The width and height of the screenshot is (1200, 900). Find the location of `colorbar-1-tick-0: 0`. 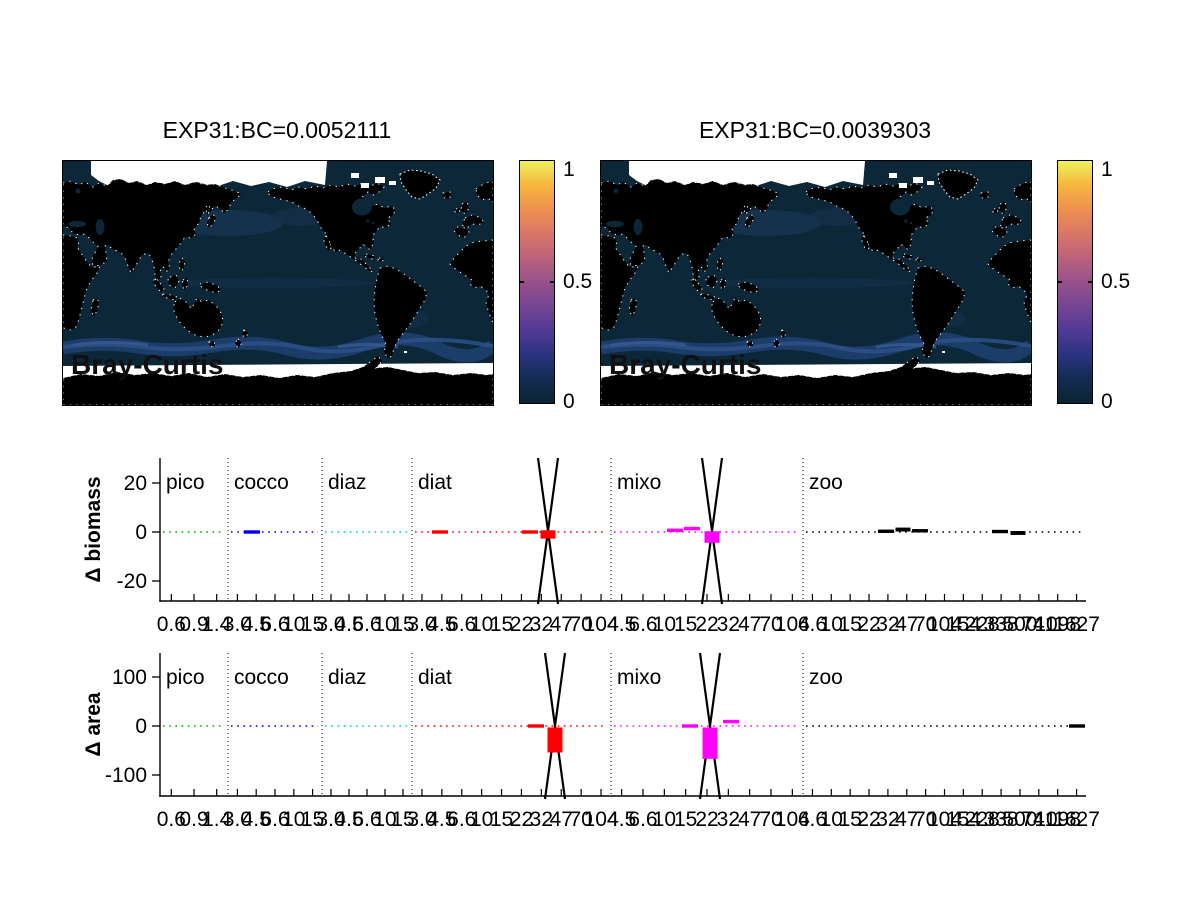

colorbar-1-tick-0: 0 is located at coordinates (569, 401).